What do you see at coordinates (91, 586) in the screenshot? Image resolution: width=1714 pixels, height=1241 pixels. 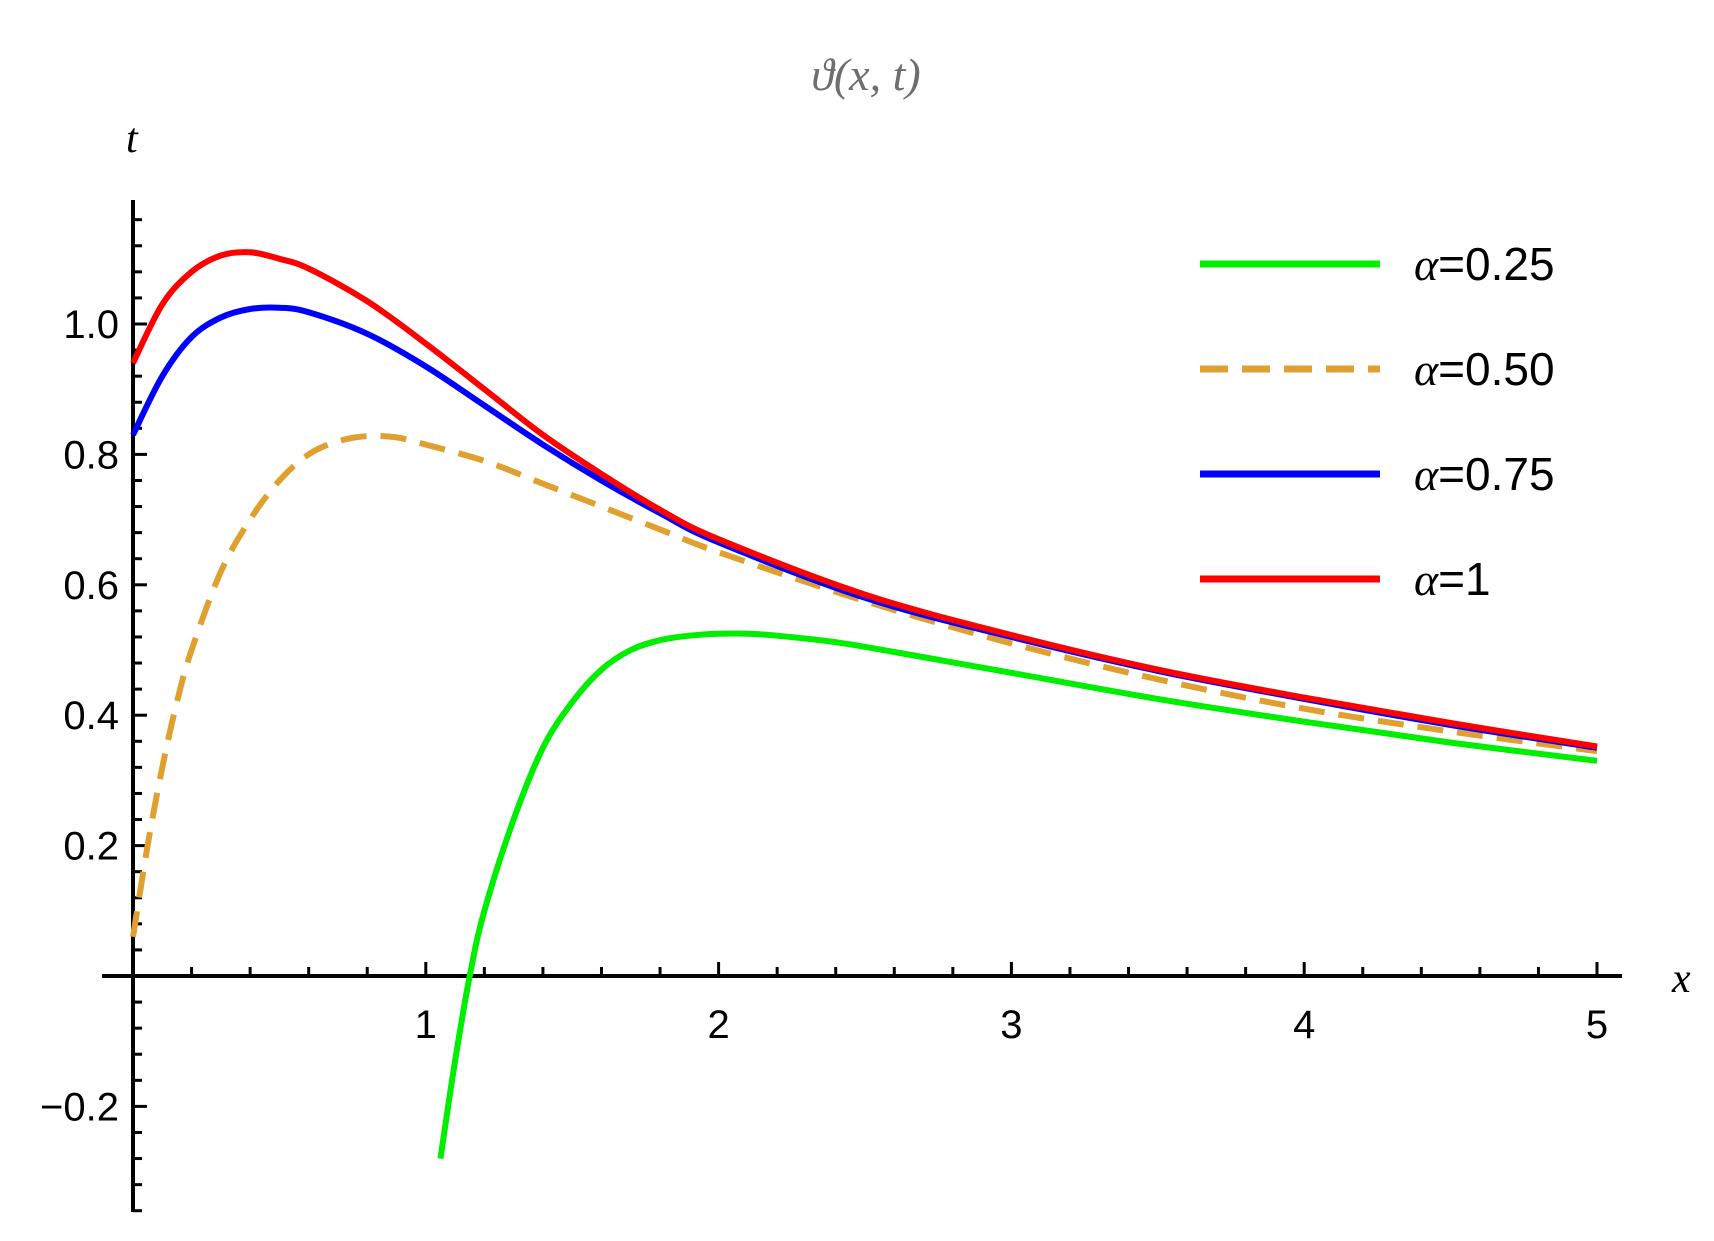 I see `y-tick-label: 0.6` at bounding box center [91, 586].